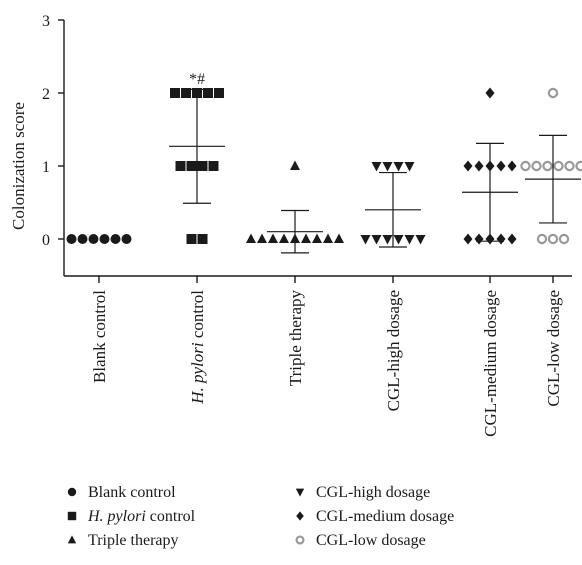 The width and height of the screenshot is (582, 565). I want to click on legend-item: CGL-high dosage, so click(363, 492).